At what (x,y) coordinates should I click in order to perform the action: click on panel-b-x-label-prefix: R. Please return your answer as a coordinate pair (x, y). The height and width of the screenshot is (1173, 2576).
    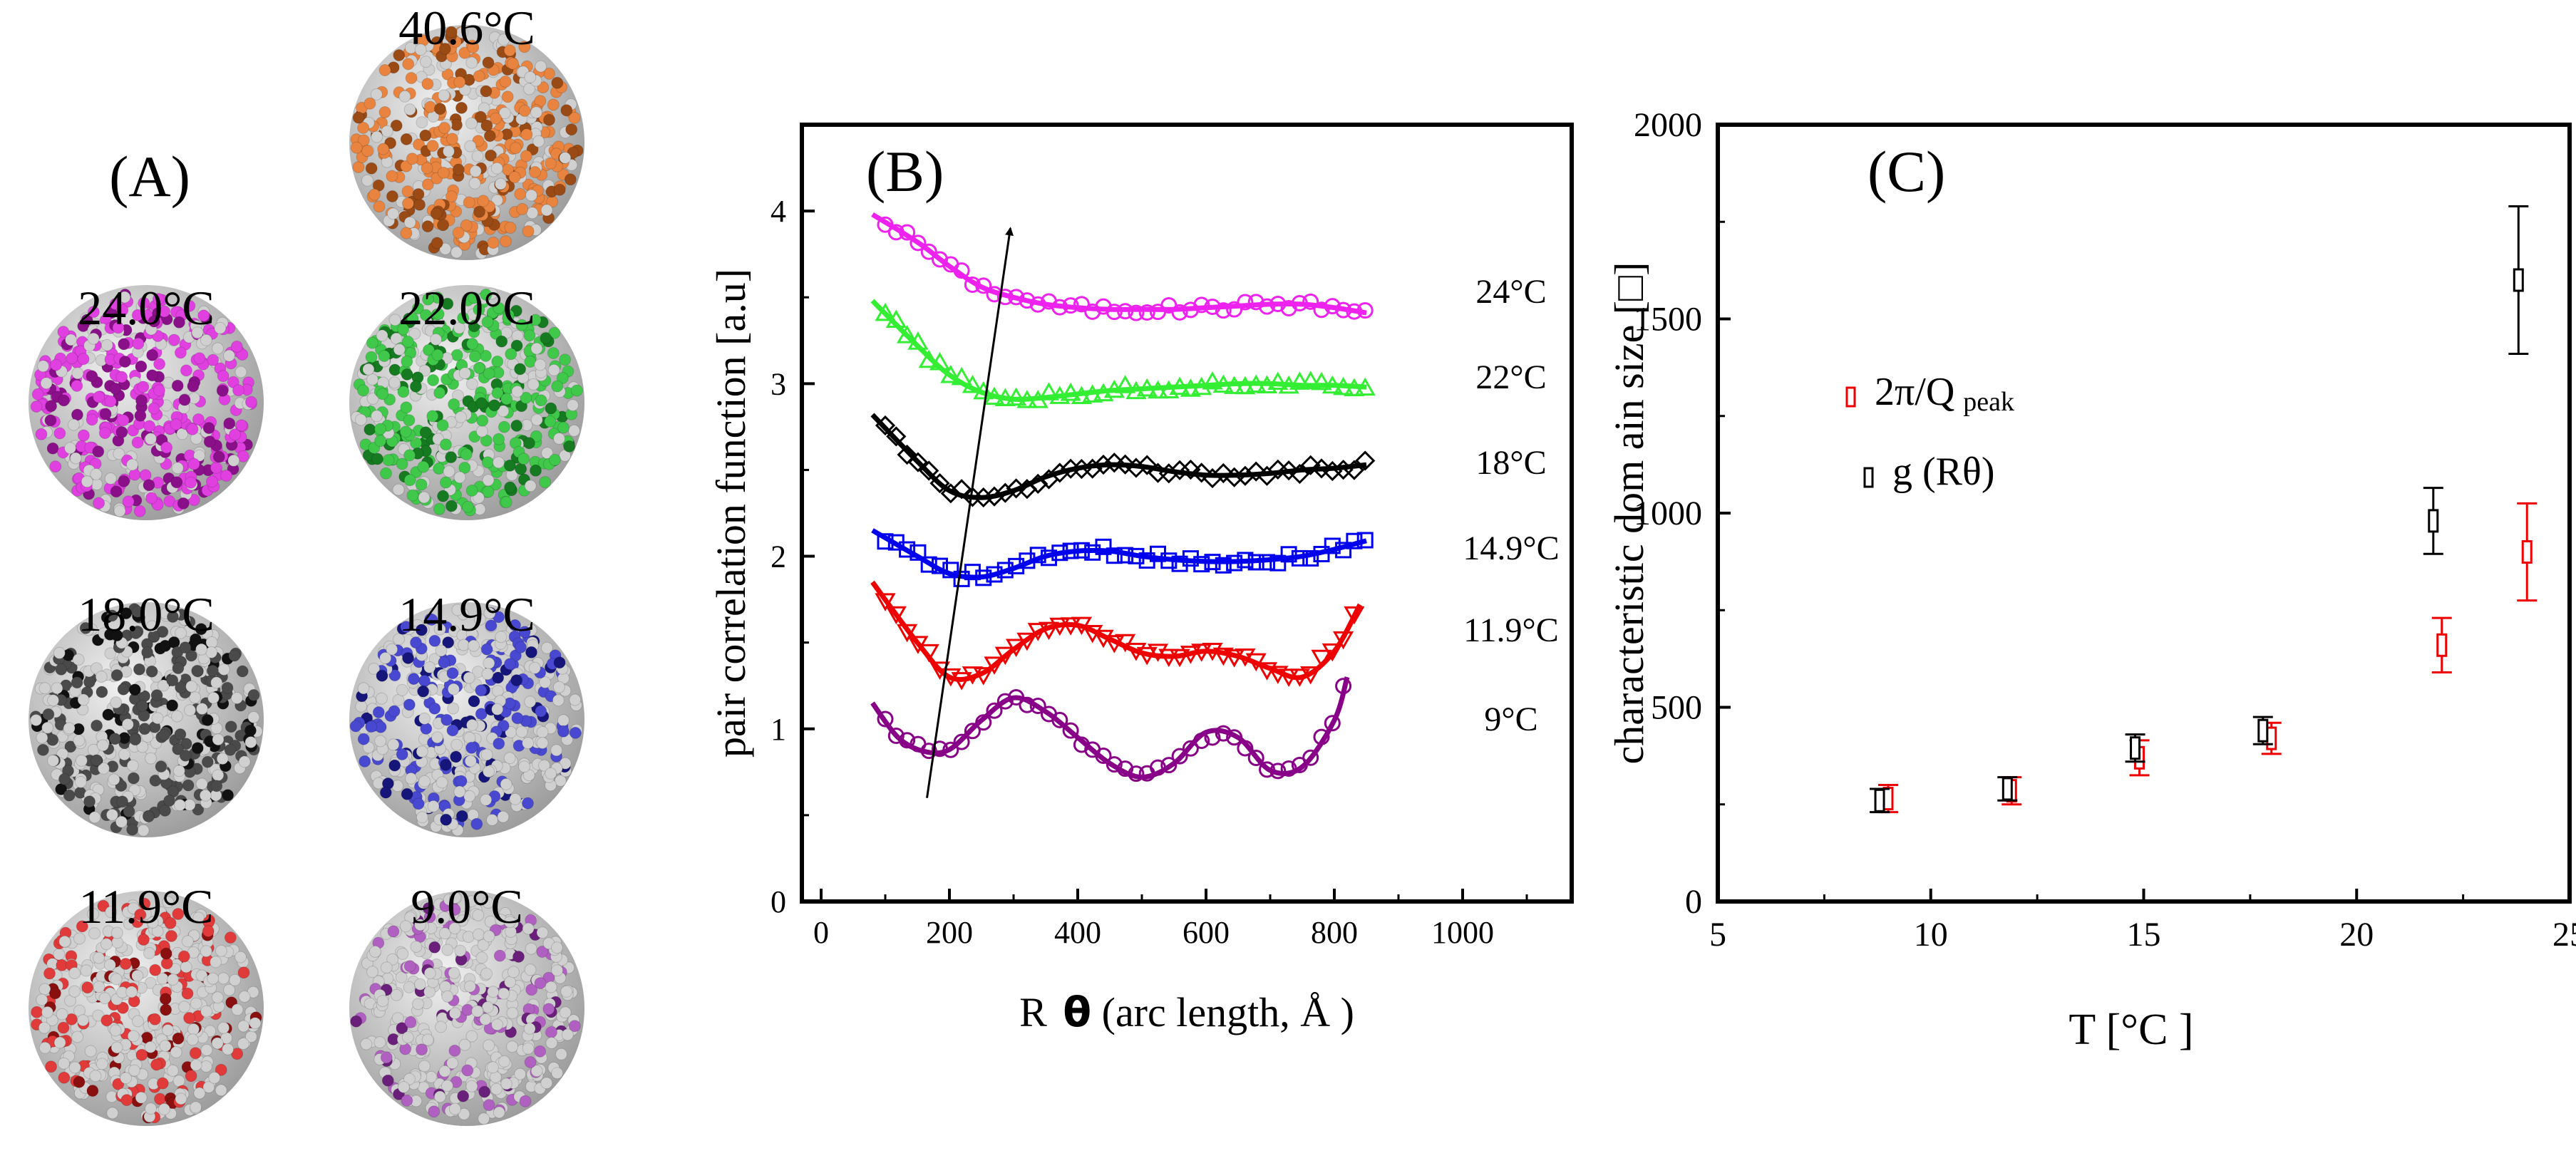
    Looking at the image, I should click on (1033, 1012).